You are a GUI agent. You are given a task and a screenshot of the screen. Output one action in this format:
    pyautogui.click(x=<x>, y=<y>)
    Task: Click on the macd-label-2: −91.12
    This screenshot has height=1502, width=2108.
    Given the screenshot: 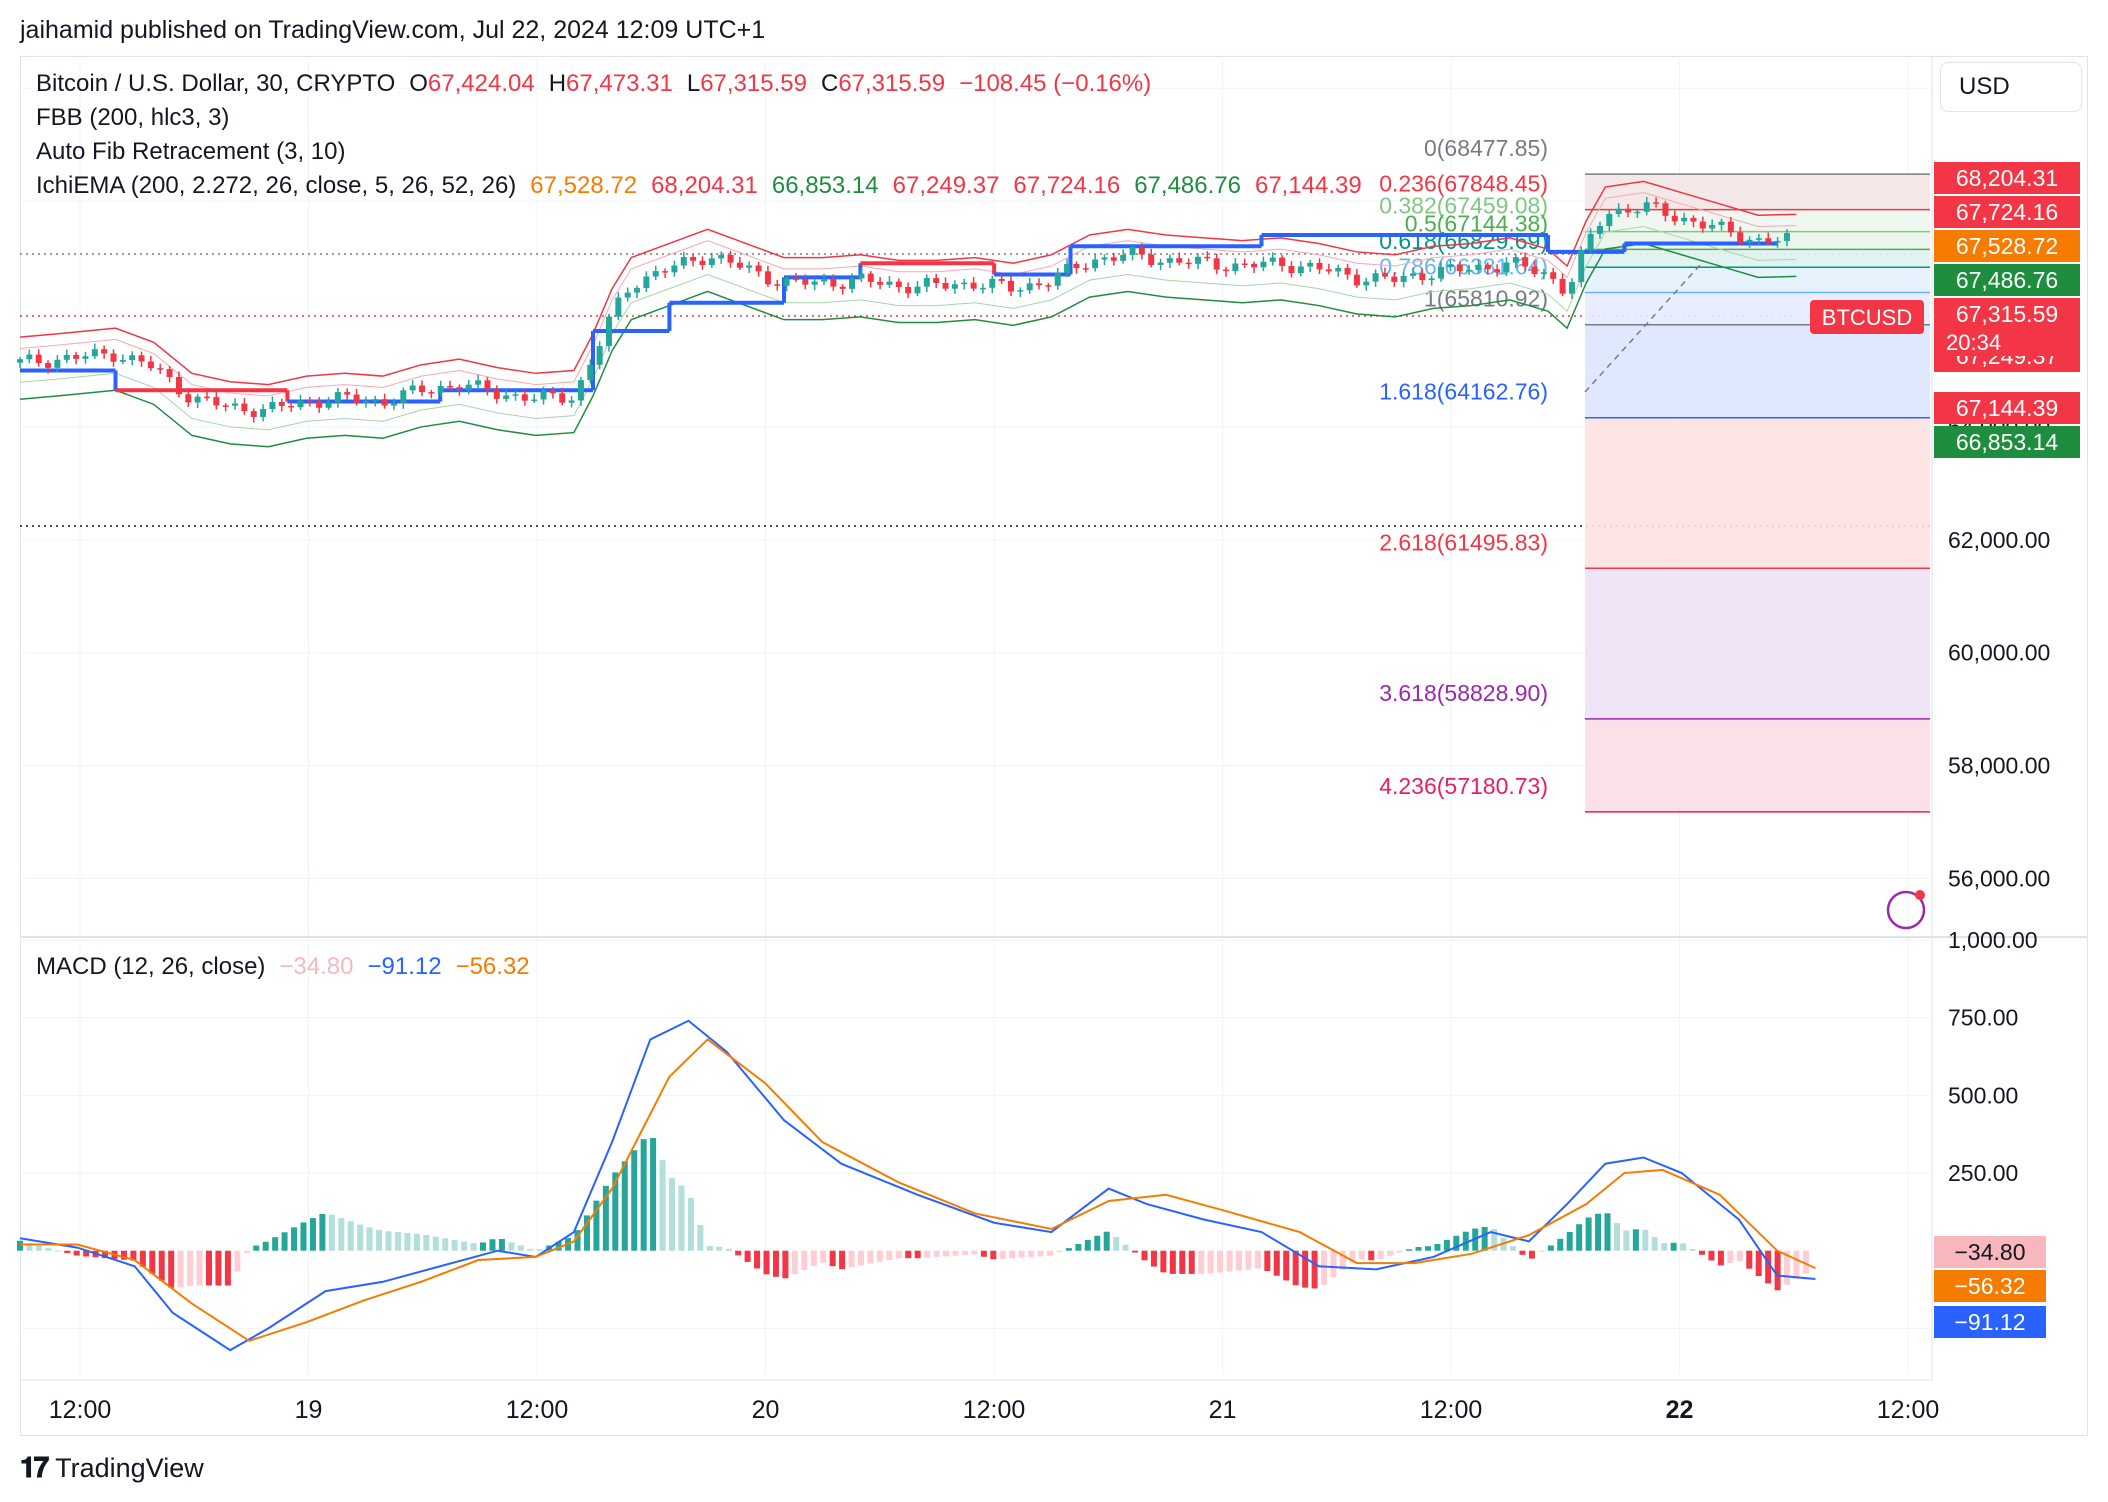 What is the action you would take?
    pyautogui.click(x=1990, y=1322)
    